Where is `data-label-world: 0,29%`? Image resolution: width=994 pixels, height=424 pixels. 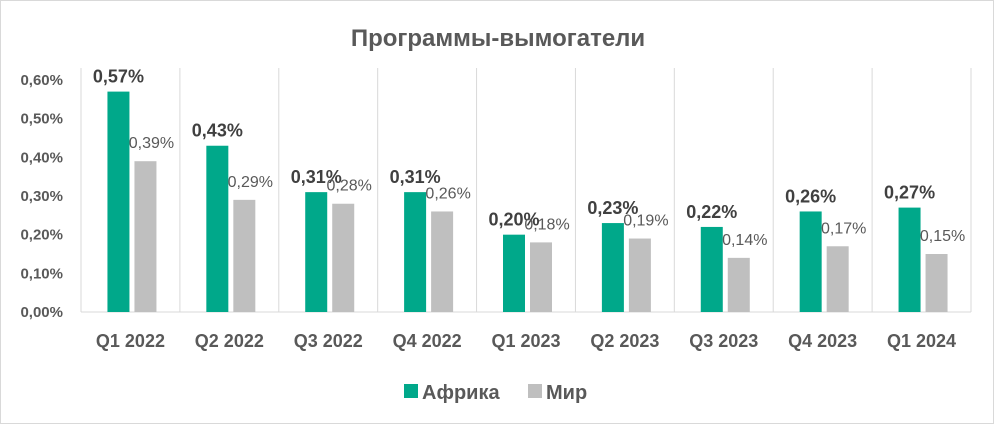 data-label-world: 0,29% is located at coordinates (250, 182).